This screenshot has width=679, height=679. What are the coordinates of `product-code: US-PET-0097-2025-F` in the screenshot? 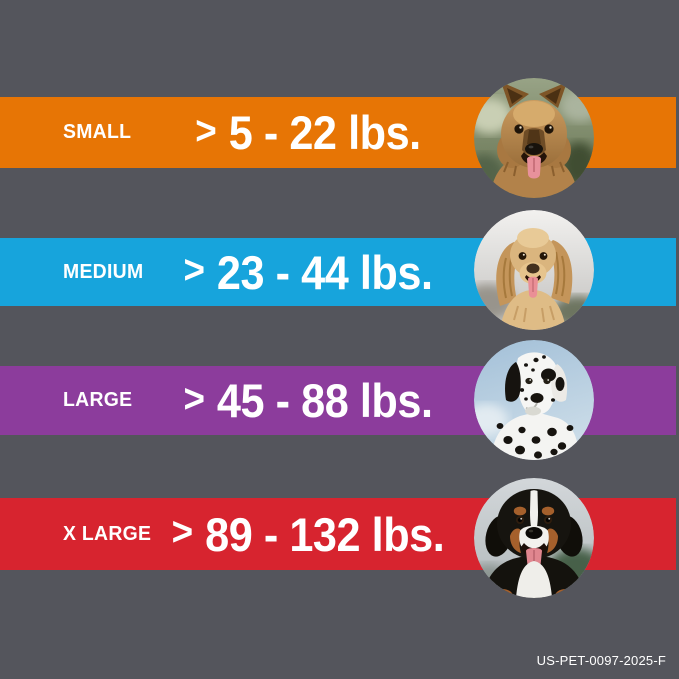 It's located at (601, 660).